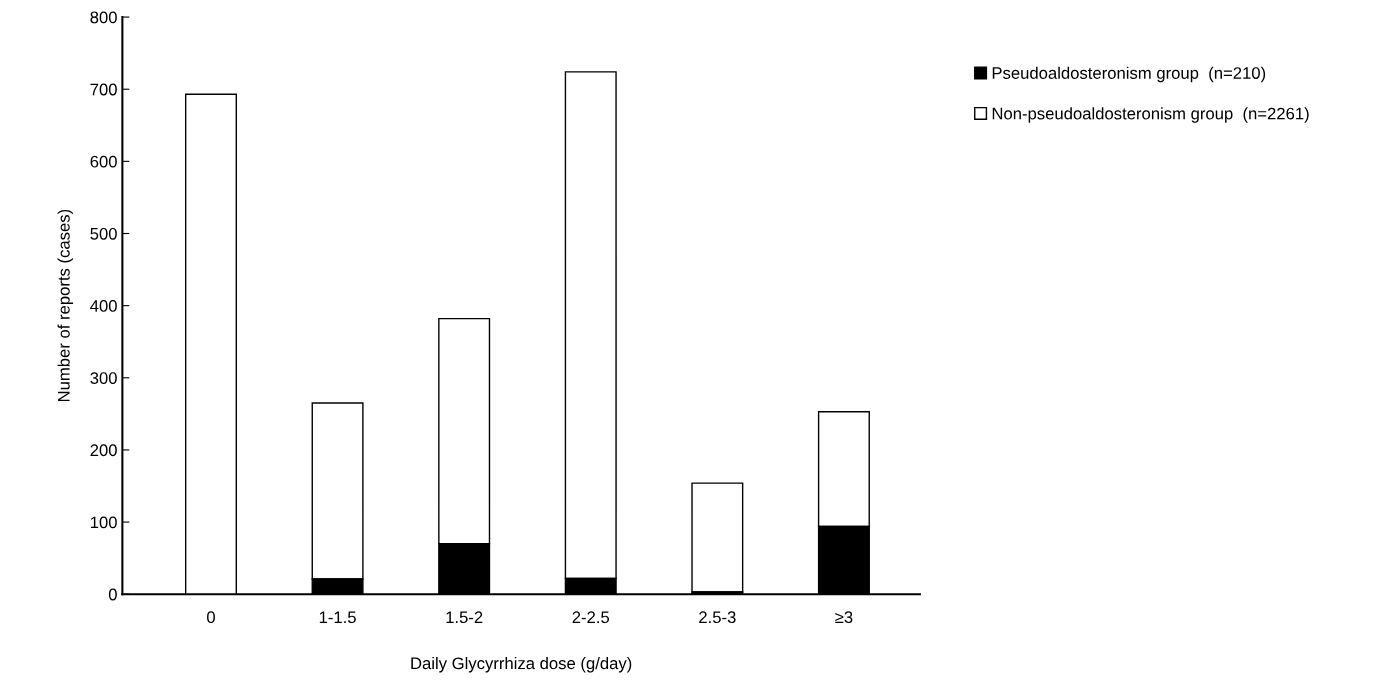 This screenshot has height=683, width=1375. Describe the element at coordinates (103, 161) in the screenshot. I see `y-tick-label: 600` at that location.